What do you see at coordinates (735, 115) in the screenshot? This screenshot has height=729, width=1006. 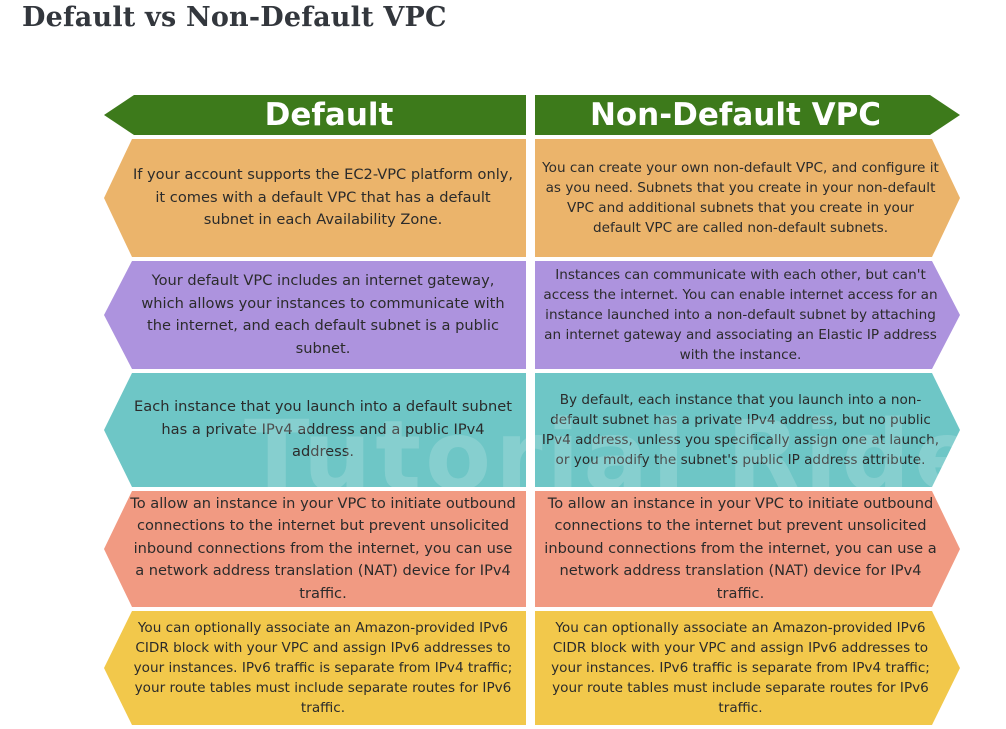 I see `header-non-default-vpc-label: Non-Default VPC` at bounding box center [735, 115].